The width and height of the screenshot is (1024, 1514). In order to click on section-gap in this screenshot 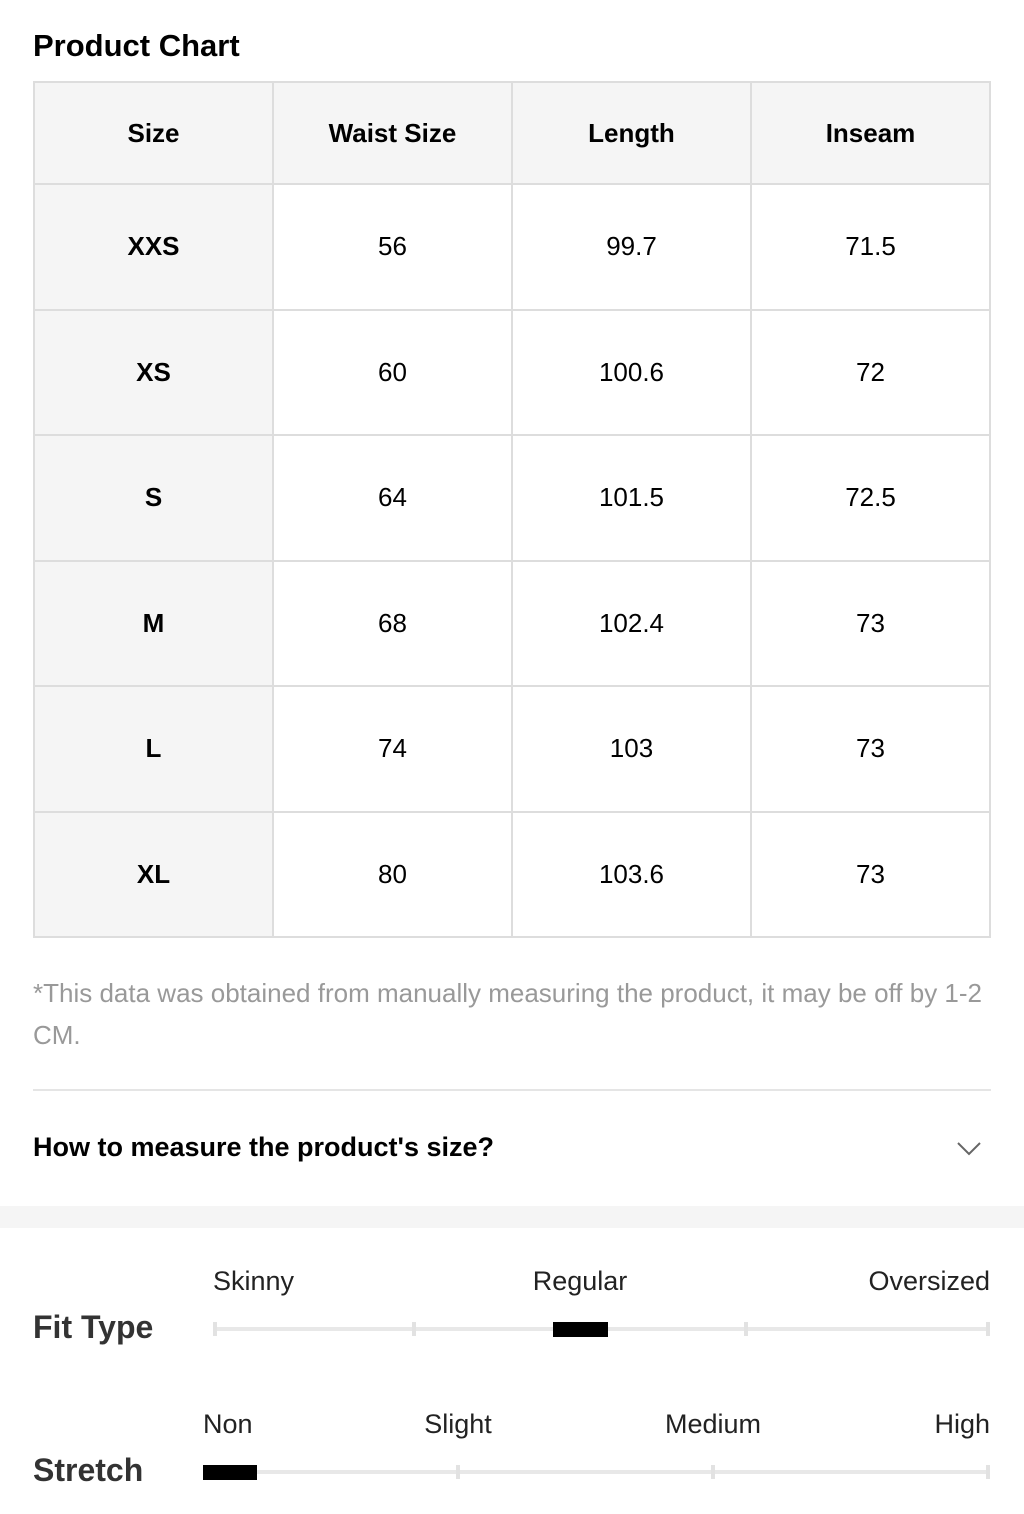, I will do `click(512, 1217)`.